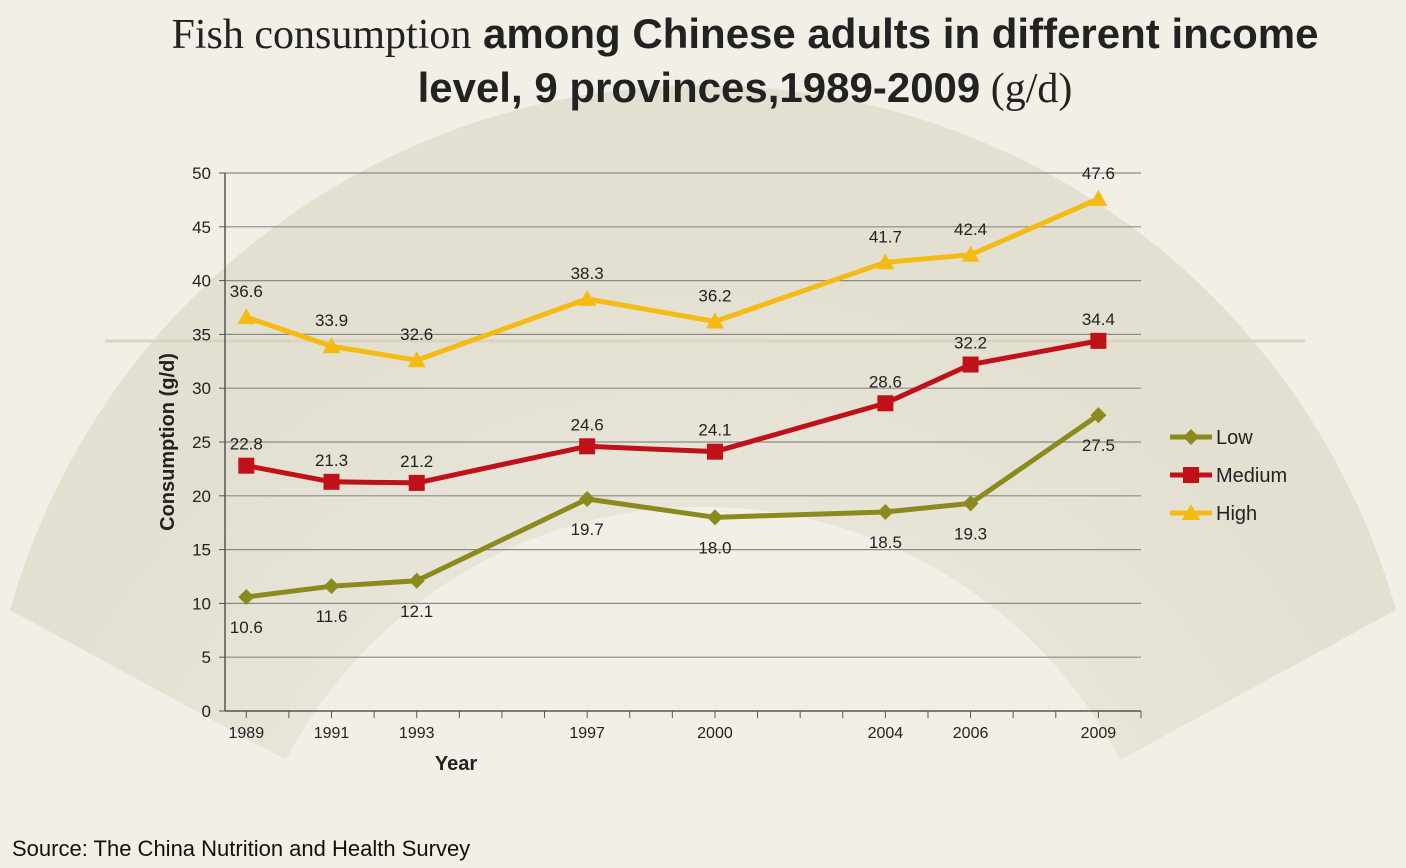 The image size is (1406, 868). Describe the element at coordinates (1236, 514) in the screenshot. I see `legend-label-high: High` at that location.